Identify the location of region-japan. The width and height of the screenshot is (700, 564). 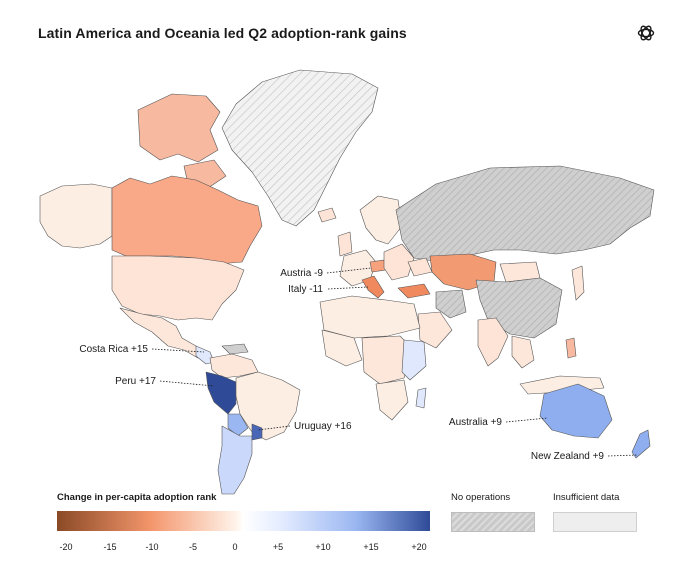
(578, 283).